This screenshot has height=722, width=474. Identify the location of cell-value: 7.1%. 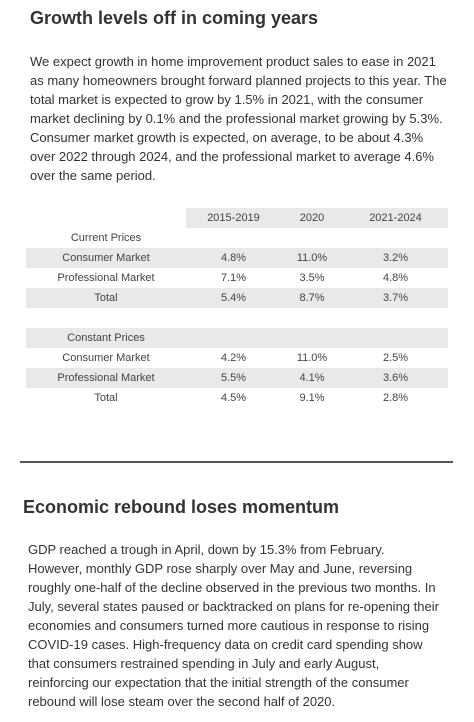
(233, 278).